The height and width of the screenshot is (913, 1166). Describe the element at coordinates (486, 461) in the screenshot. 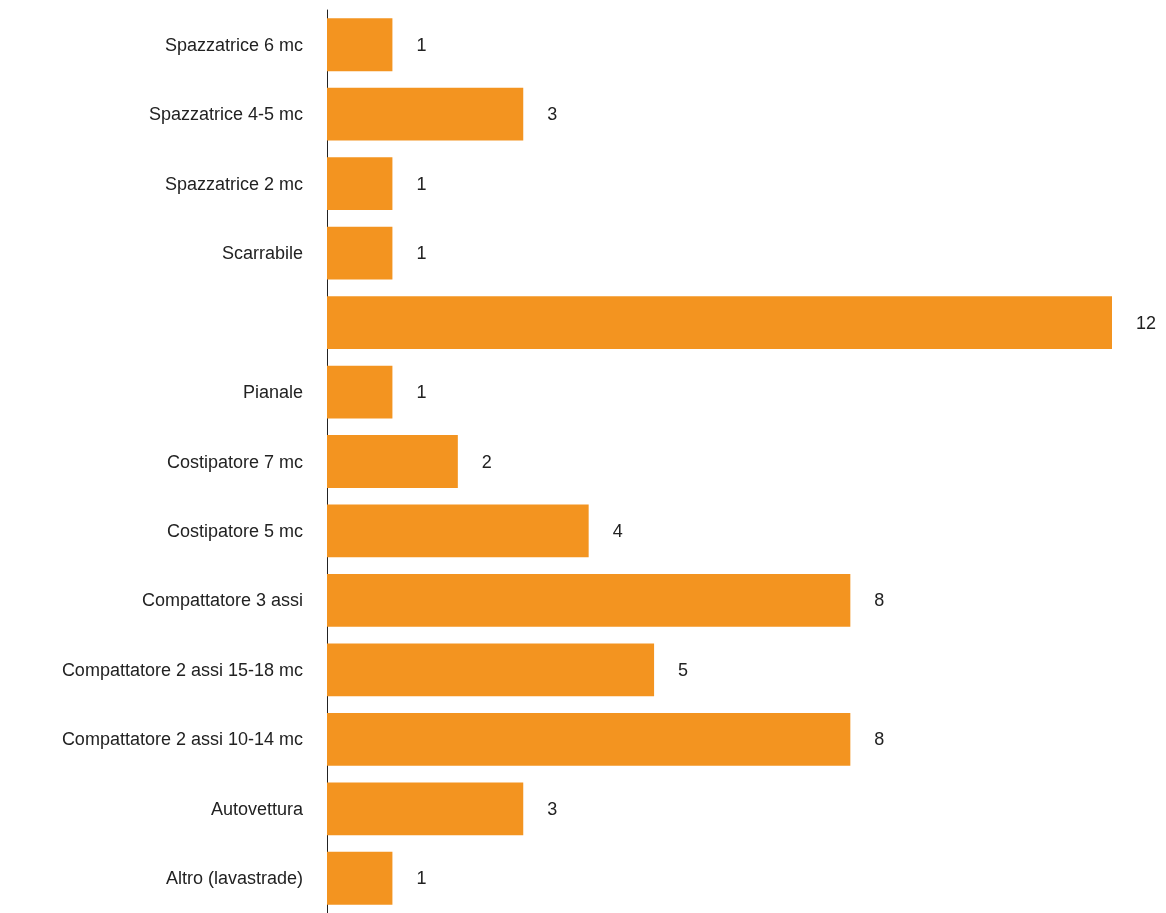

I see `data-label: 2` at that location.